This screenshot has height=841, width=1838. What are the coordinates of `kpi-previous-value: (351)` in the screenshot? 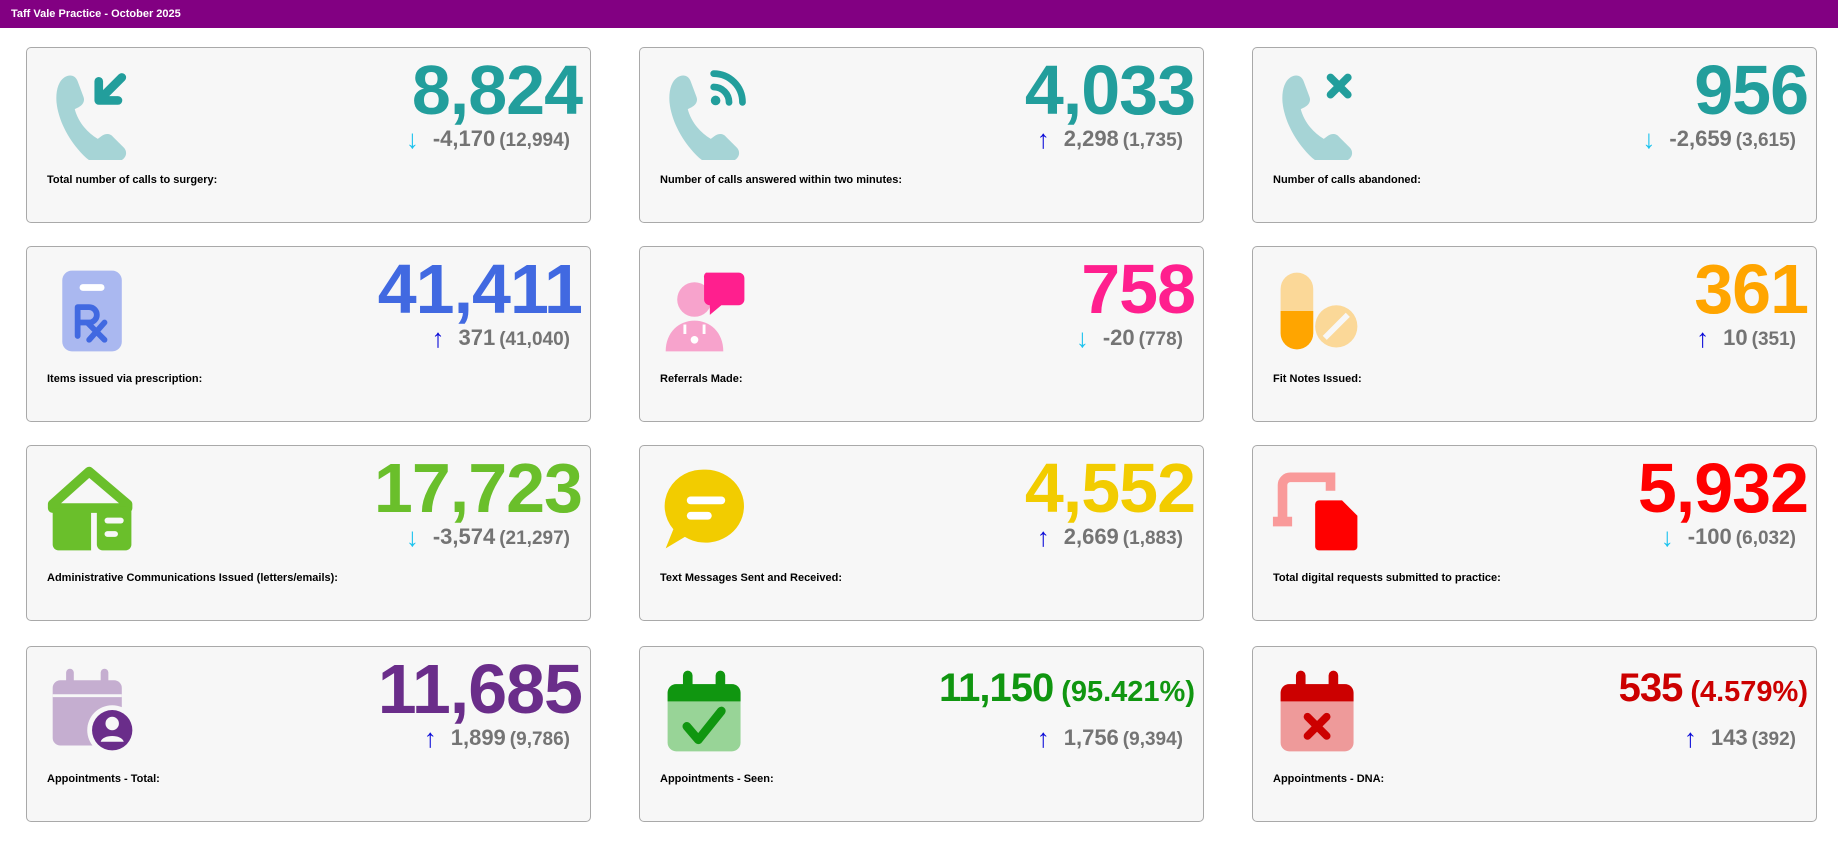 It's located at (1773, 339).